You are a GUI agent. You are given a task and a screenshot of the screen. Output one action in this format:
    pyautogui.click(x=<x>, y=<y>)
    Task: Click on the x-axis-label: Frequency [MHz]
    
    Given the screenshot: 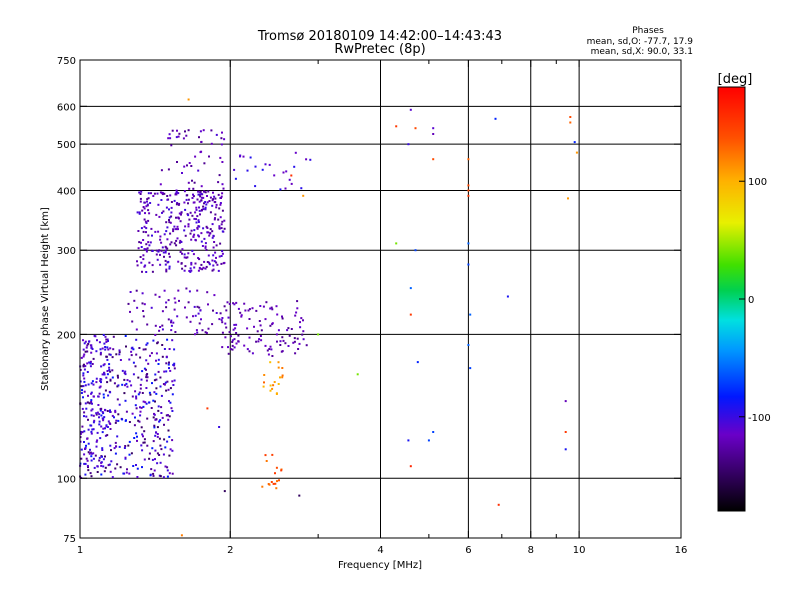 What is the action you would take?
    pyautogui.click(x=380, y=565)
    